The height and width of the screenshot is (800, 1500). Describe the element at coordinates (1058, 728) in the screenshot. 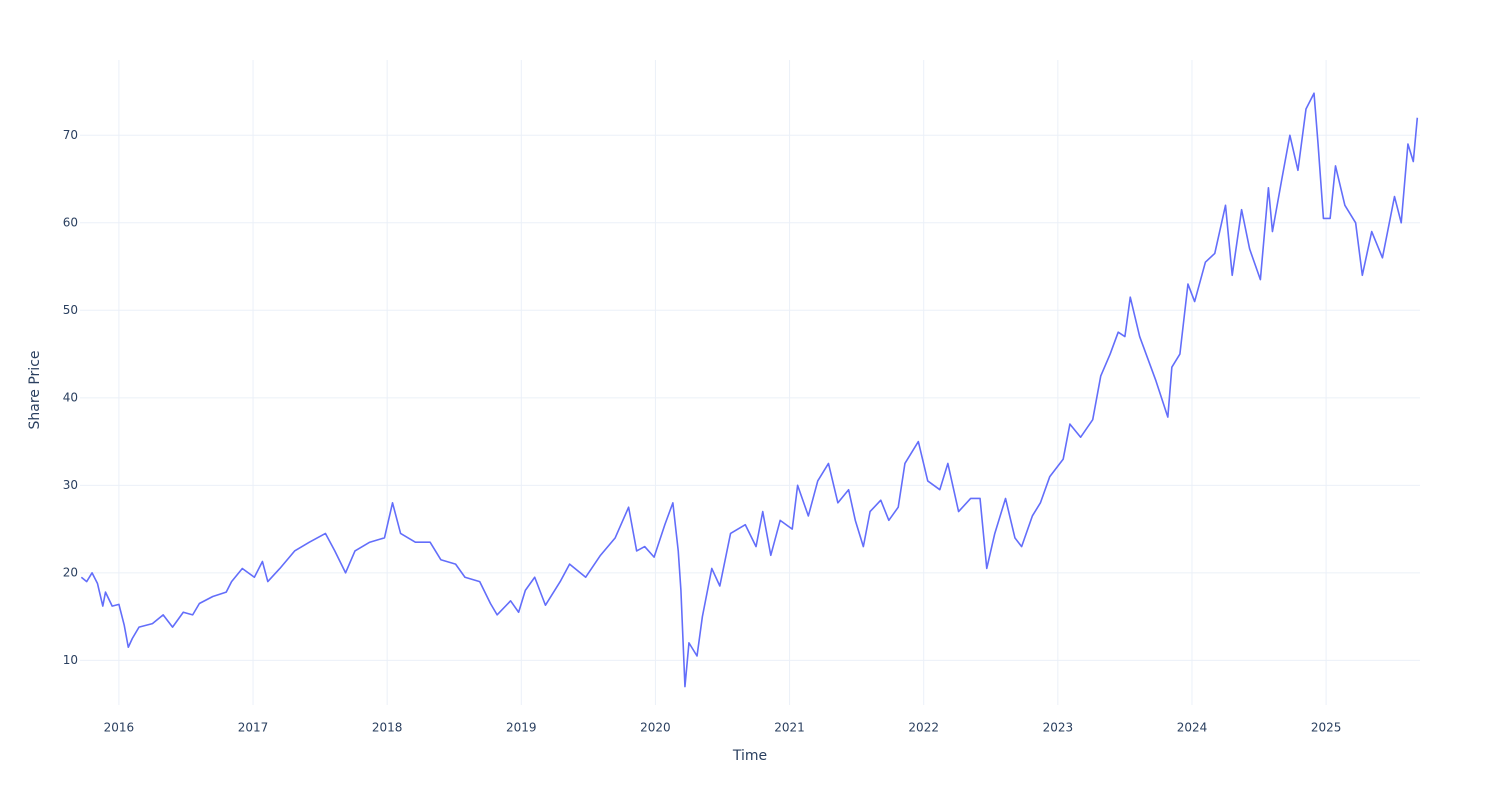

I see `x-tick-label: 2023` at that location.